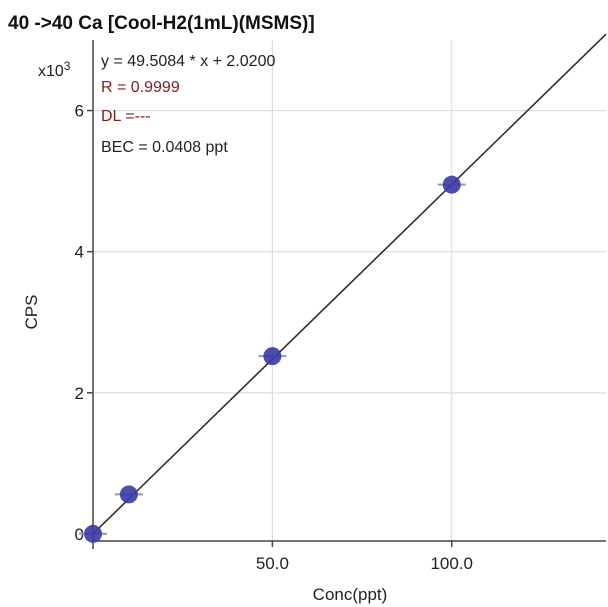 Image resolution: width=608 pixels, height=607 pixels. What do you see at coordinates (164, 147) in the screenshot?
I see `annotation-line: BEC = 0.0408 ppt` at bounding box center [164, 147].